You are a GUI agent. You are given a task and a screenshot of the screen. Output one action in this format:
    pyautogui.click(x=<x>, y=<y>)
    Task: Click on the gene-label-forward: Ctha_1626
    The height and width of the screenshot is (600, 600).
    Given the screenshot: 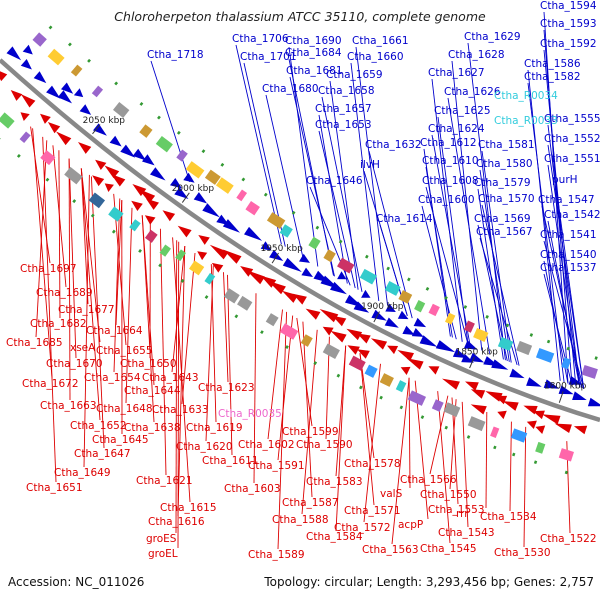 What is the action you would take?
    pyautogui.click(x=472, y=92)
    